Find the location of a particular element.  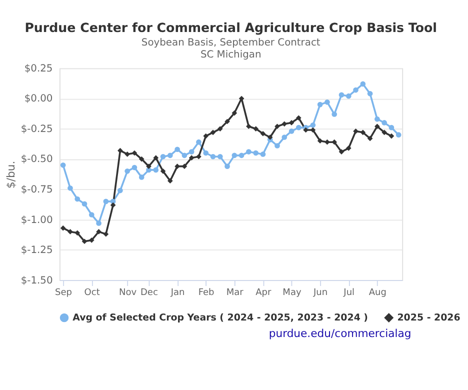

y-tick-label: $-0.50 is located at coordinates (36, 160).